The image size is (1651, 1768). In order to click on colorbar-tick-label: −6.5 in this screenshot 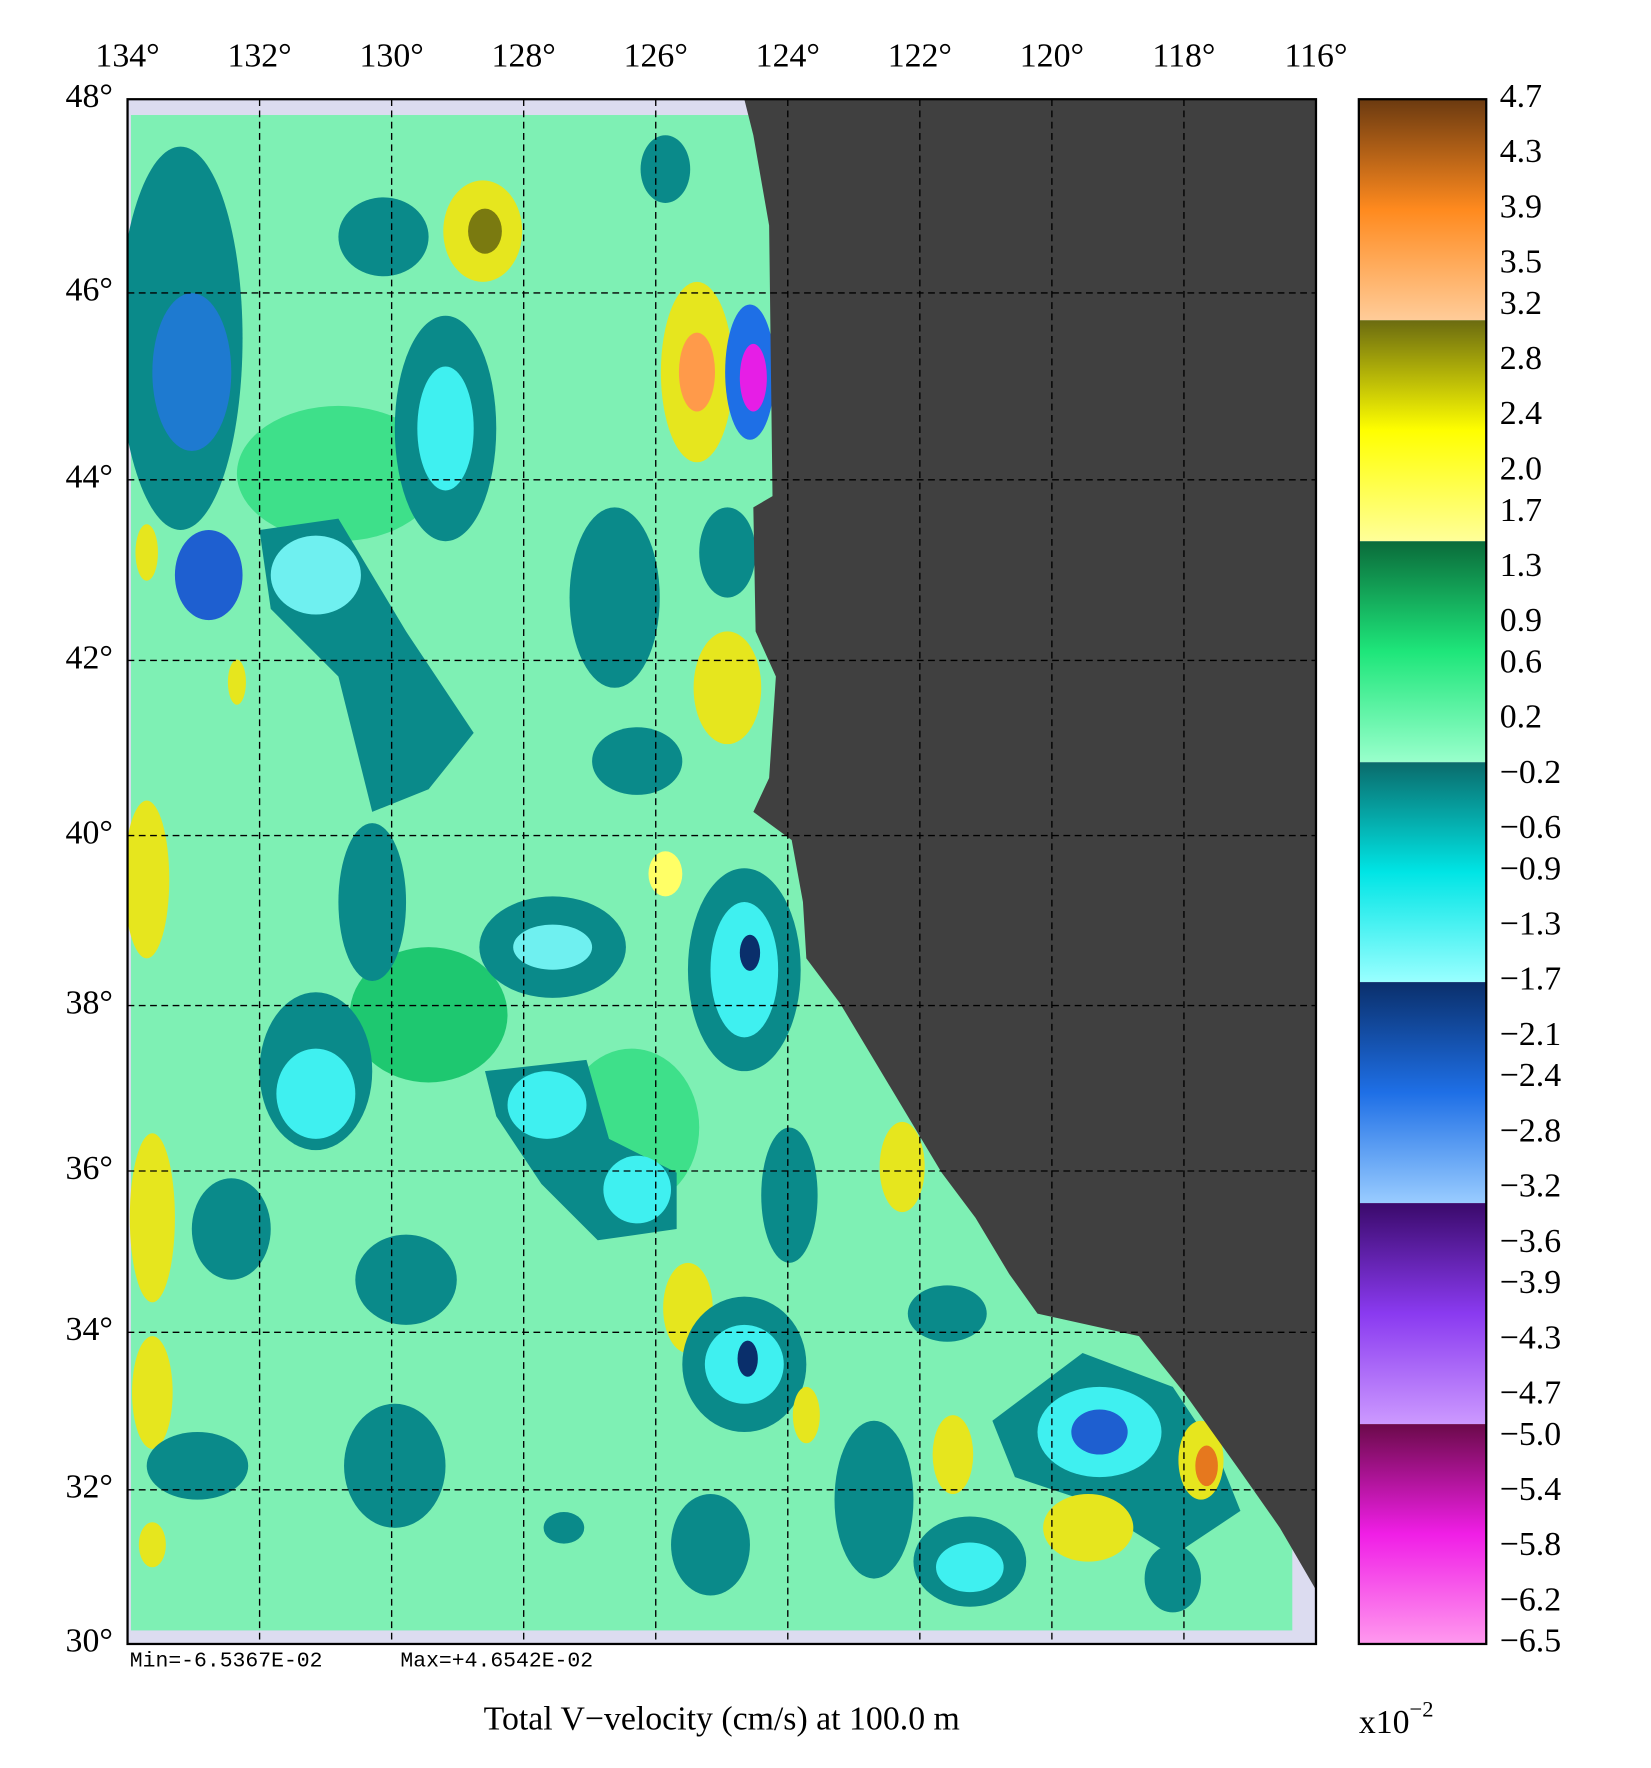, I will do `click(1530, 1641)`.